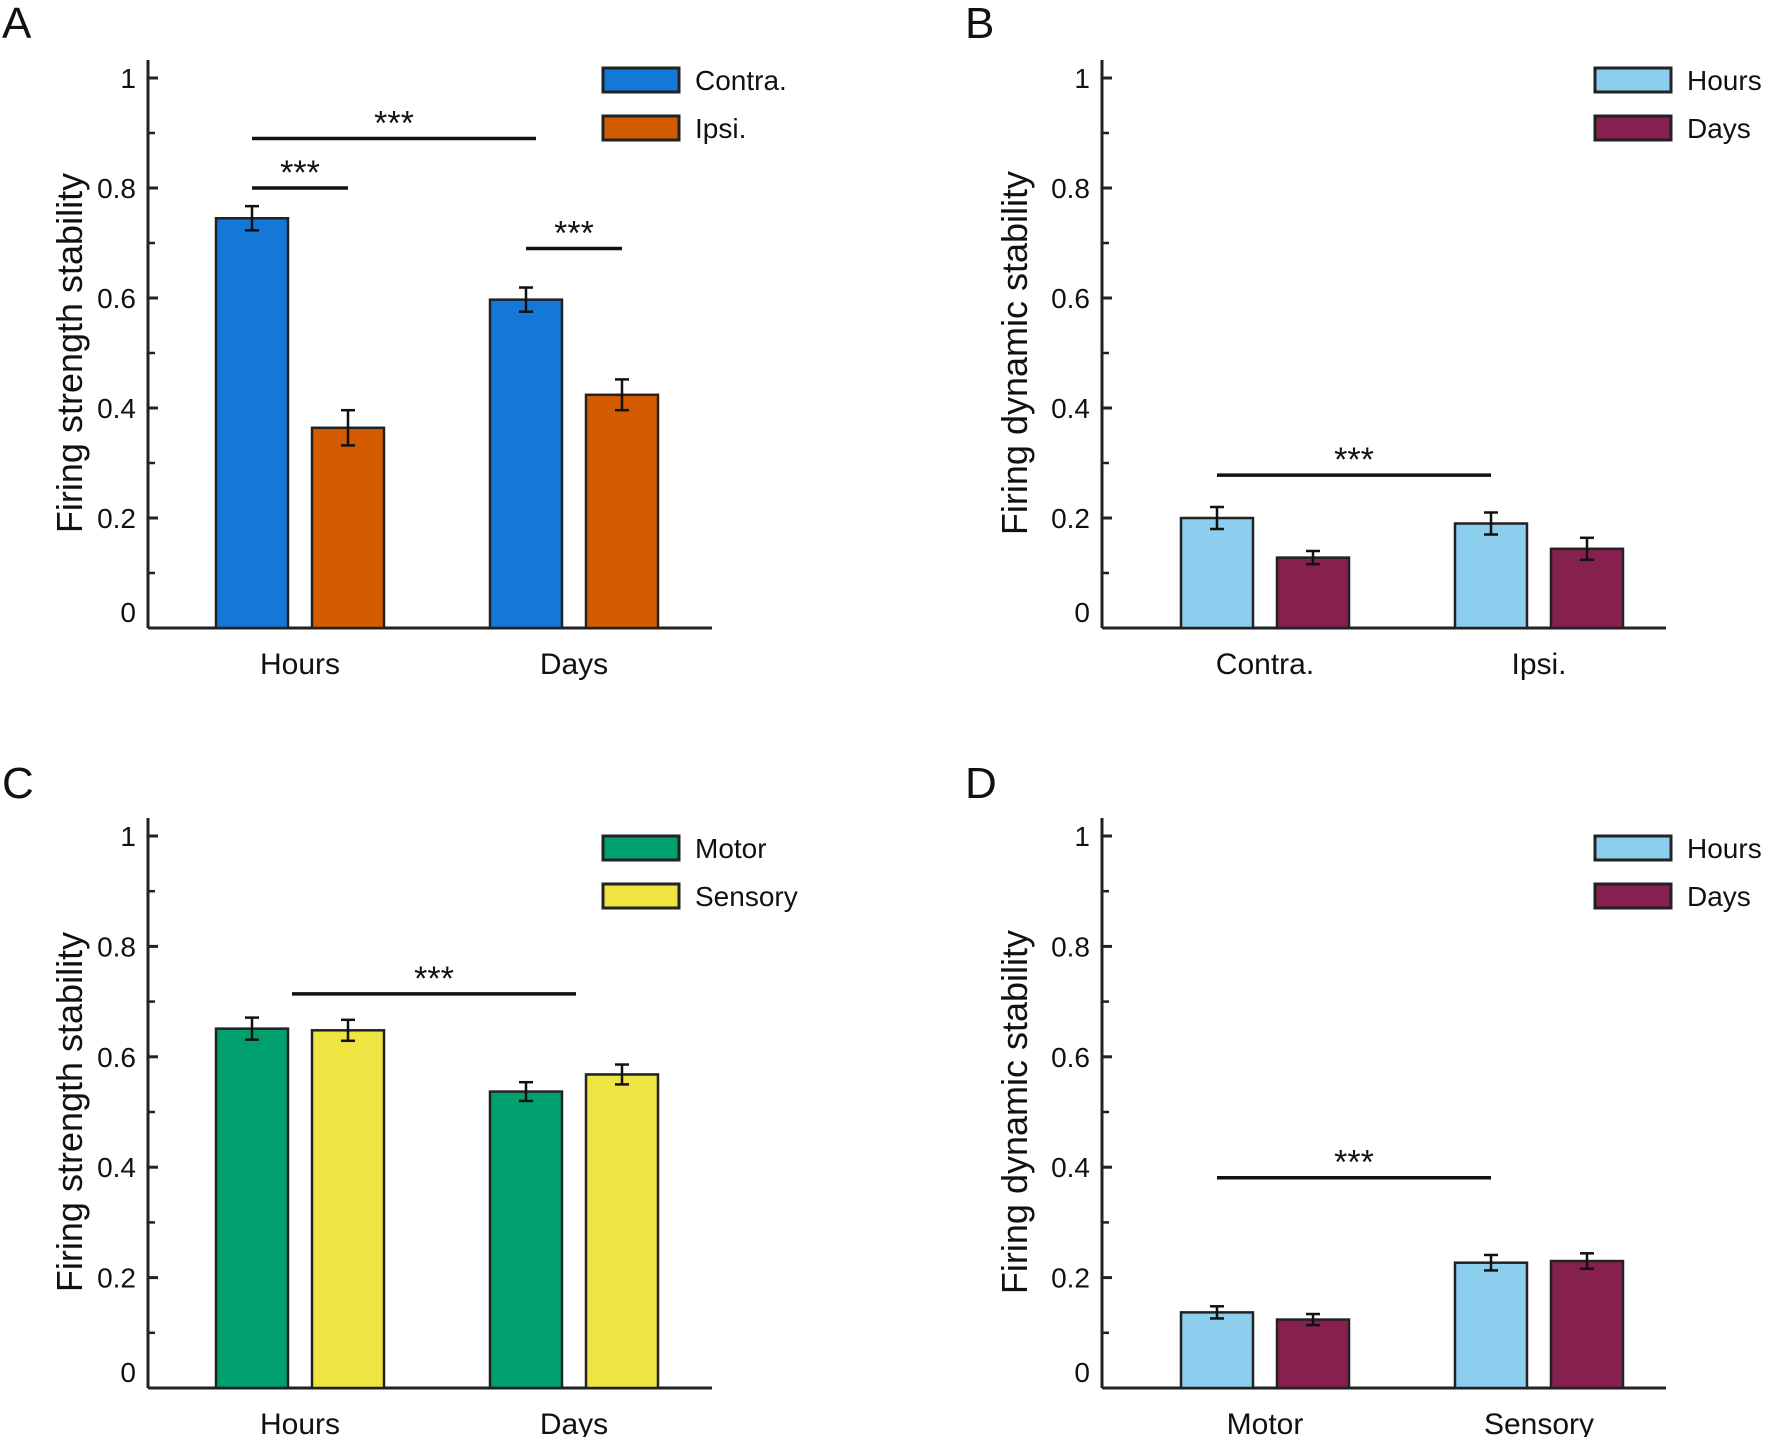 This screenshot has width=1773, height=1437. What do you see at coordinates (1265, 1422) in the screenshot?
I see `x-tick-label: Motor` at bounding box center [1265, 1422].